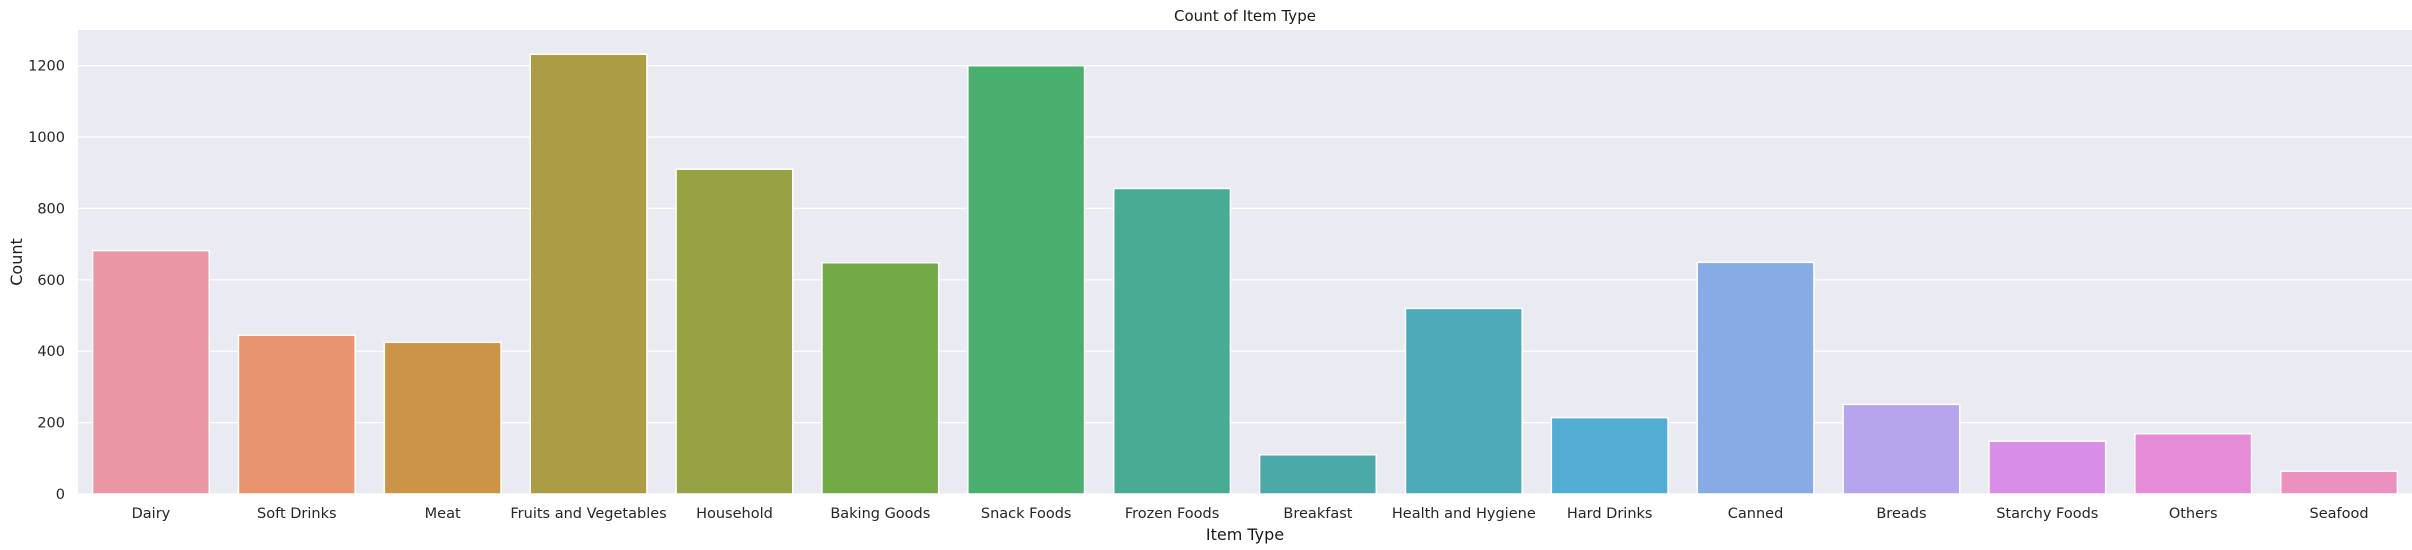 The height and width of the screenshot is (550, 2412). What do you see at coordinates (1901, 514) in the screenshot?
I see `x-tick-label: Breads` at bounding box center [1901, 514].